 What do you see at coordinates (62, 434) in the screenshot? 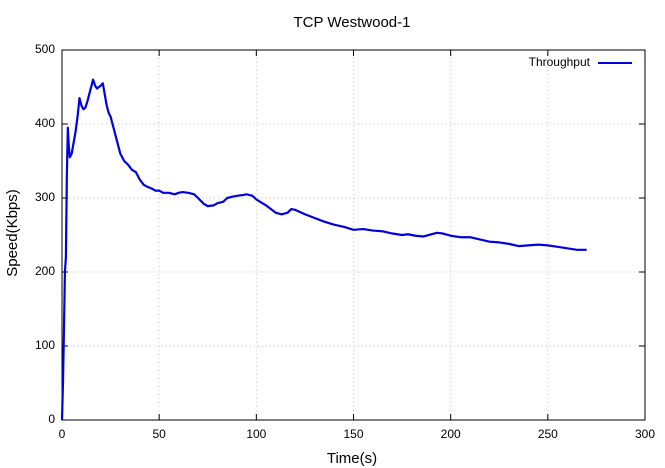
I see `x-tick-label: 0` at bounding box center [62, 434].